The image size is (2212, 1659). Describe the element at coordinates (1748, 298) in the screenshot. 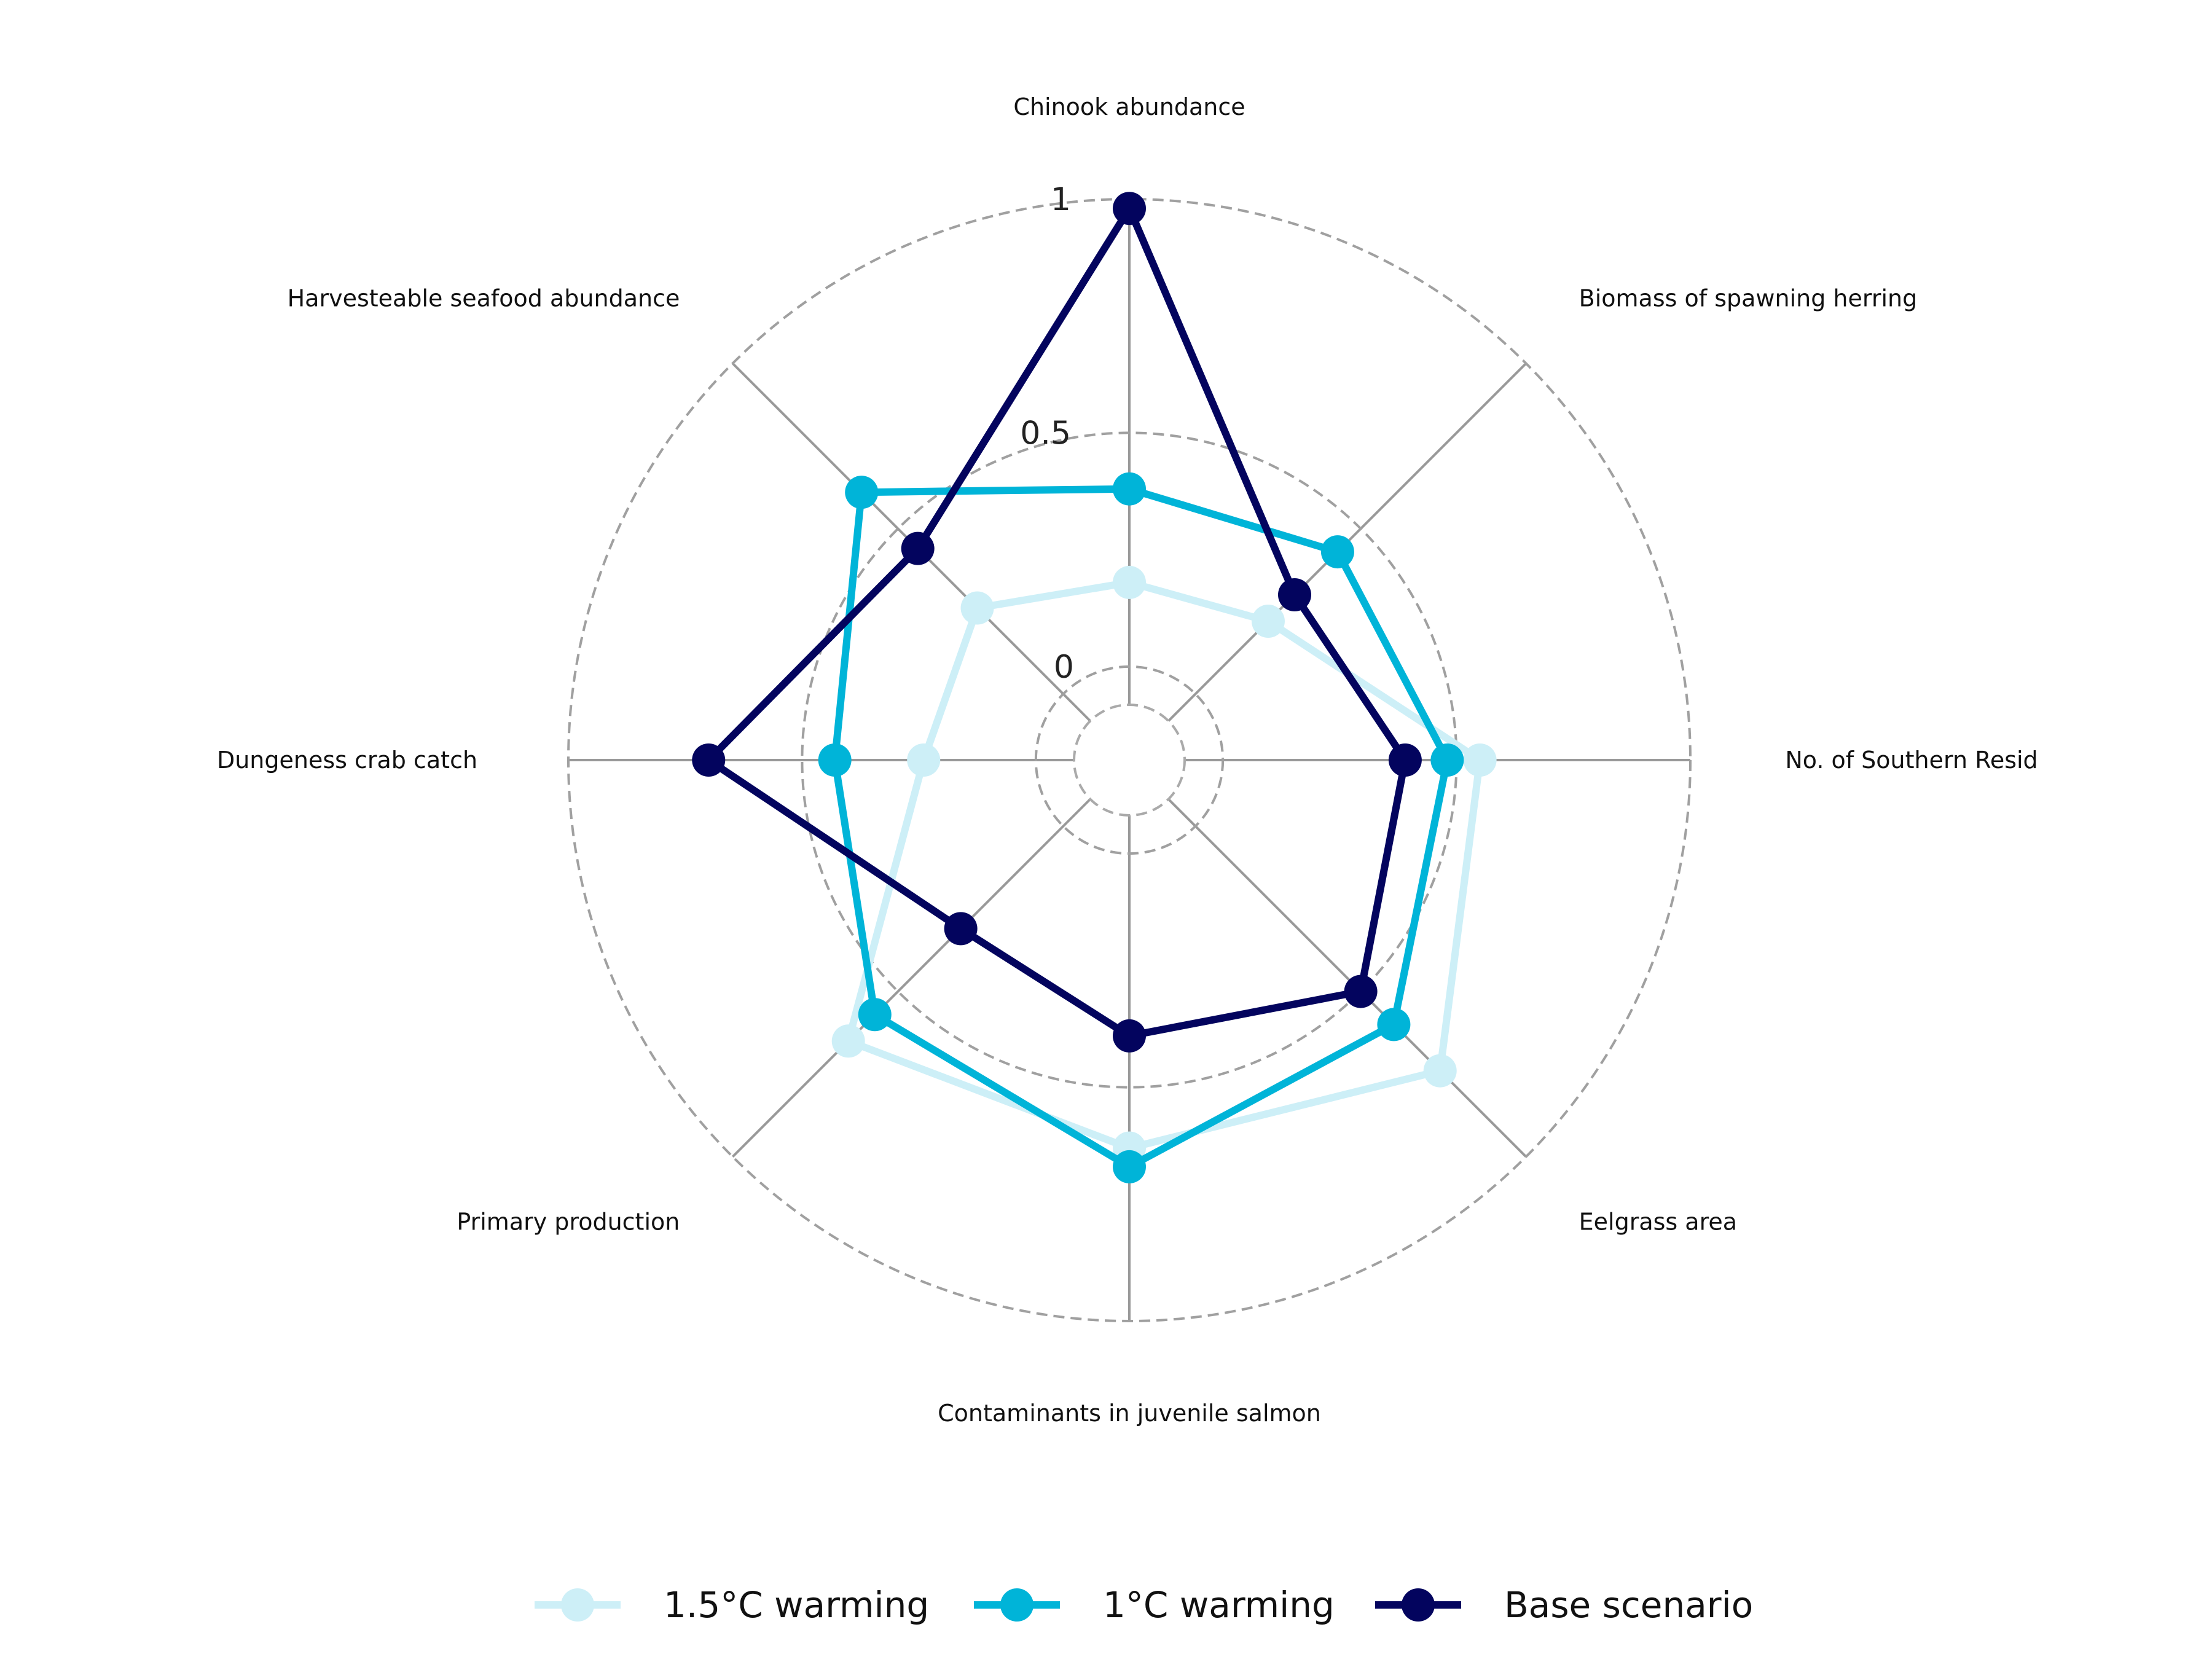

I see `axis-label-1: Biomass of spawning herring` at that location.